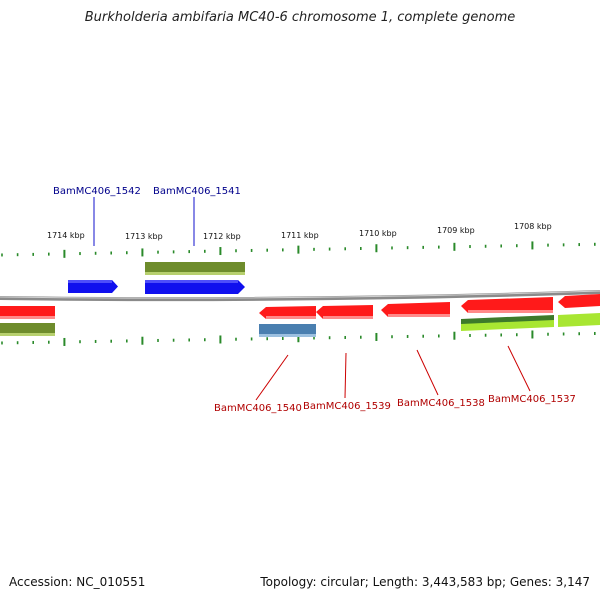 The height and width of the screenshot is (600, 600). What do you see at coordinates (258, 408) in the screenshot?
I see `gene-label-1540: BamMC406_1540` at bounding box center [258, 408].